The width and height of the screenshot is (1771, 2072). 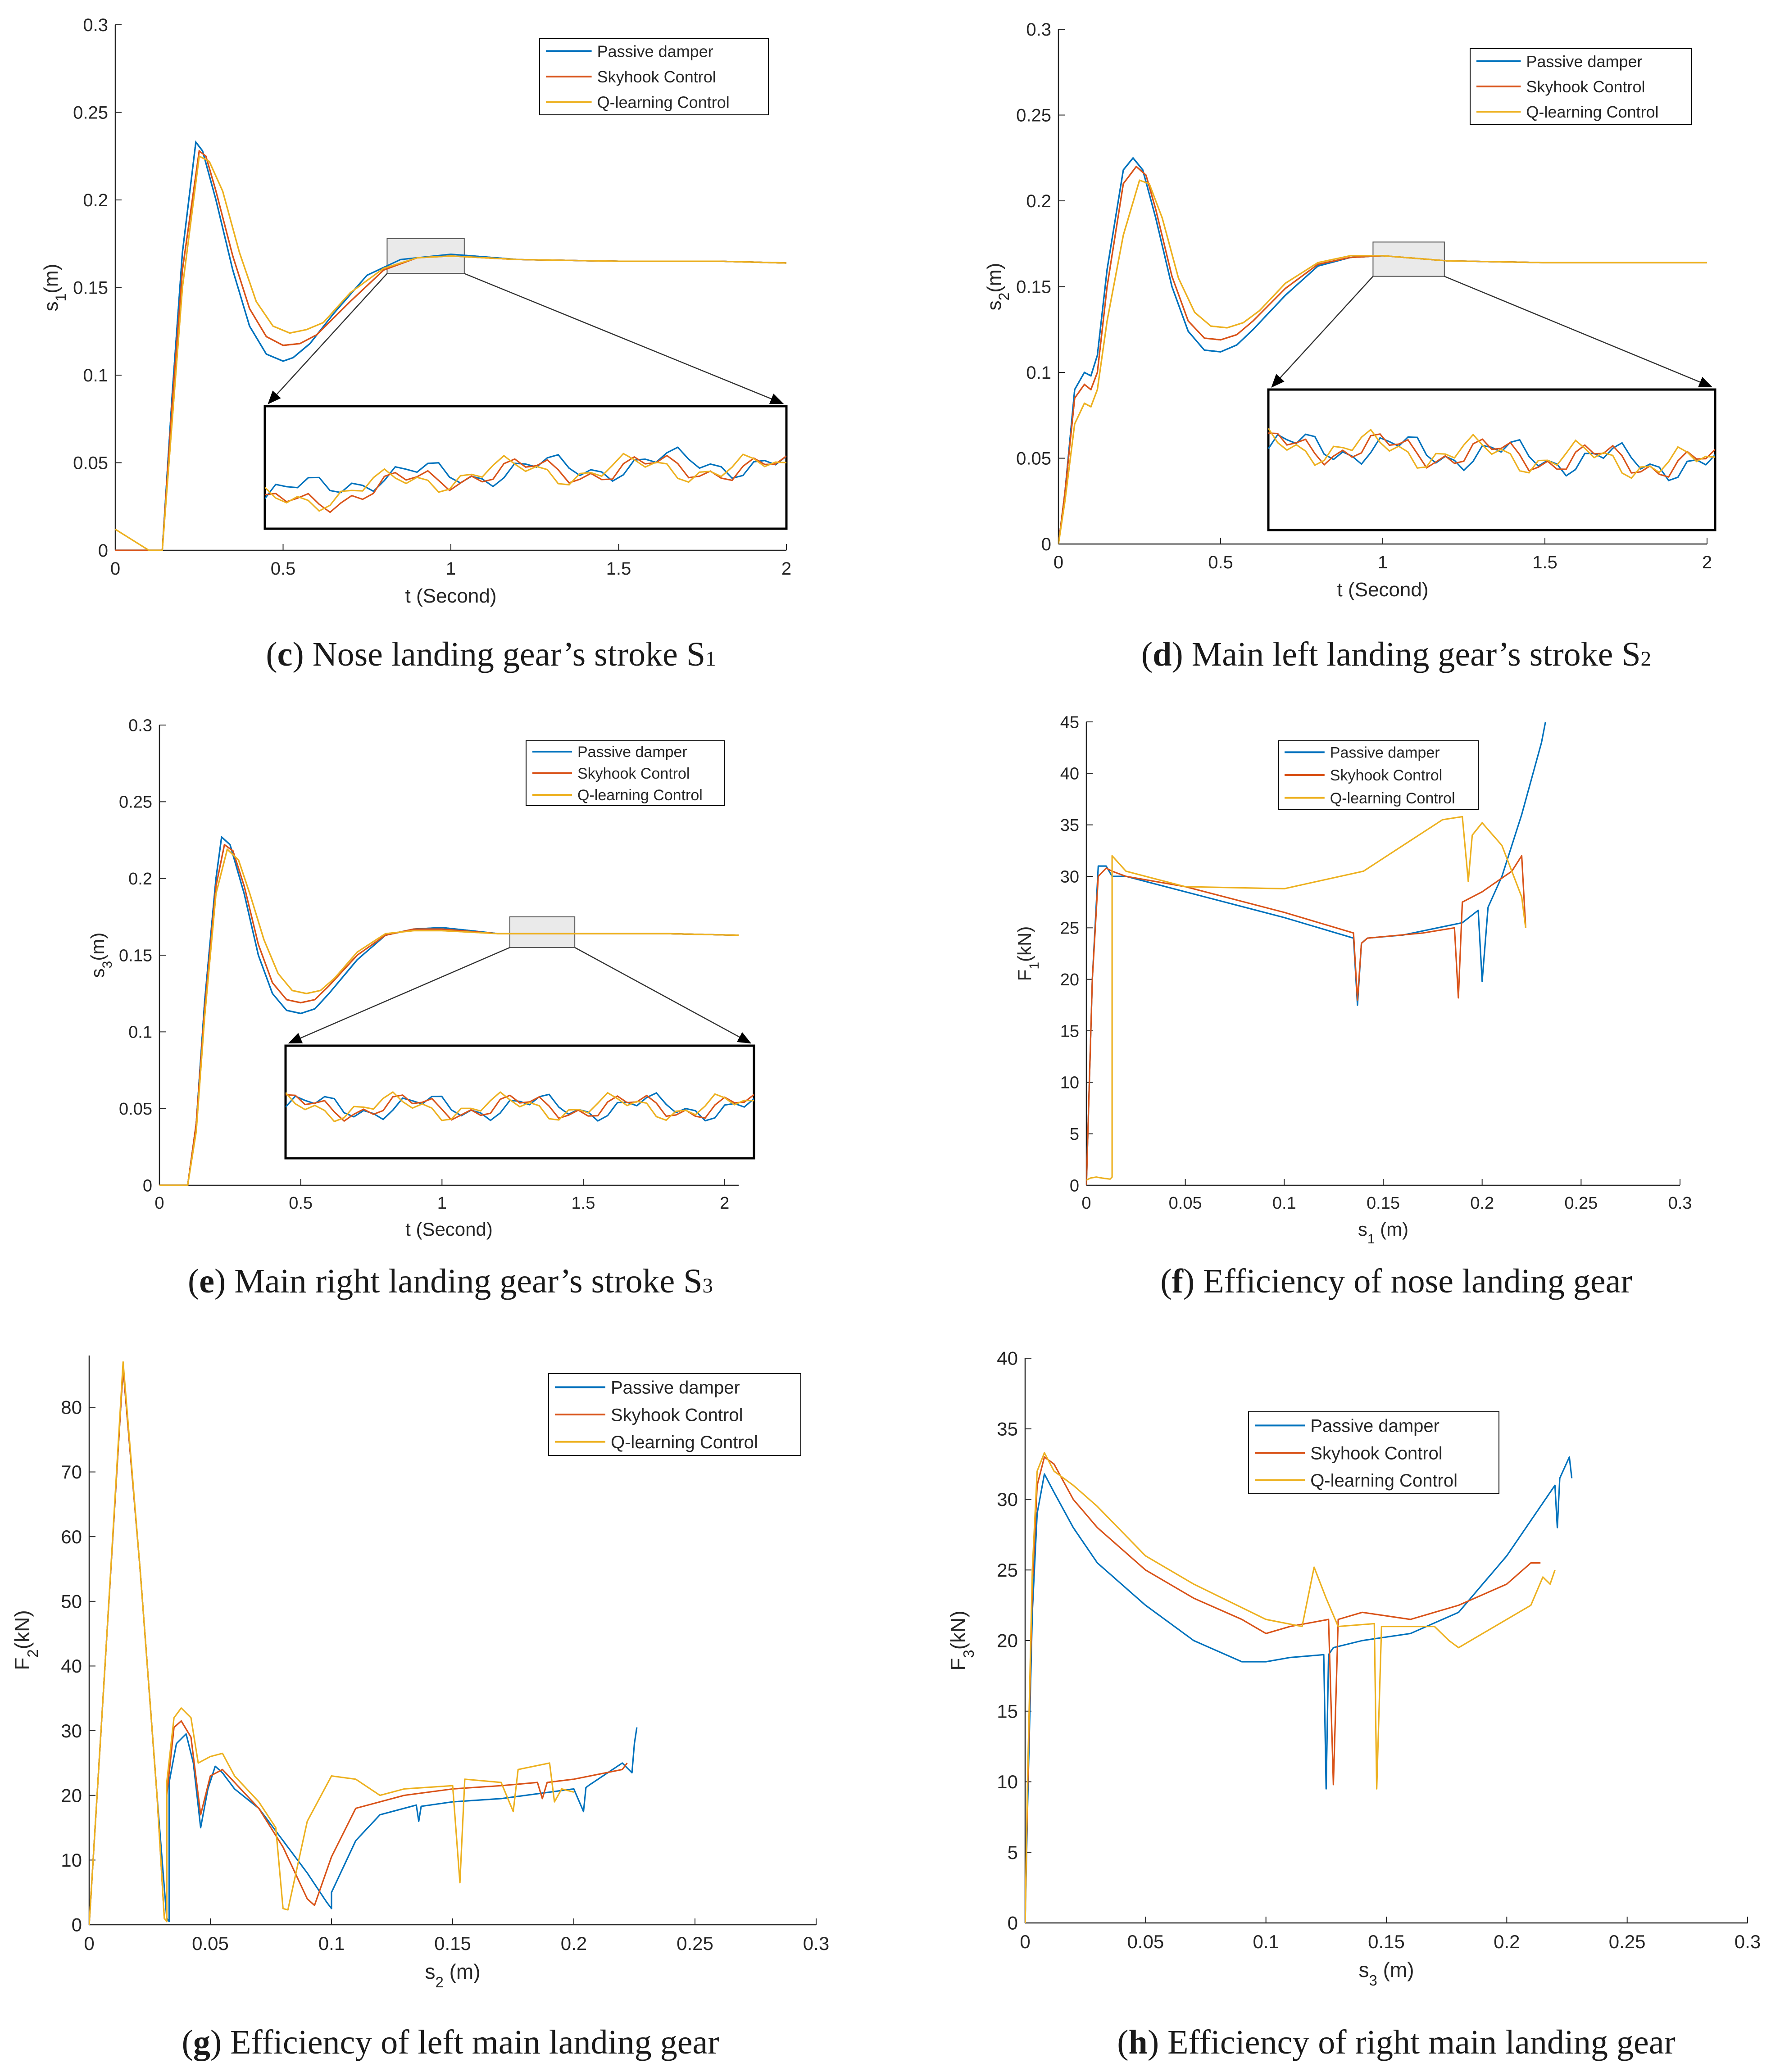 What do you see at coordinates (961, 1640) in the screenshot?
I see `y-axis-label: F3(kN)` at bounding box center [961, 1640].